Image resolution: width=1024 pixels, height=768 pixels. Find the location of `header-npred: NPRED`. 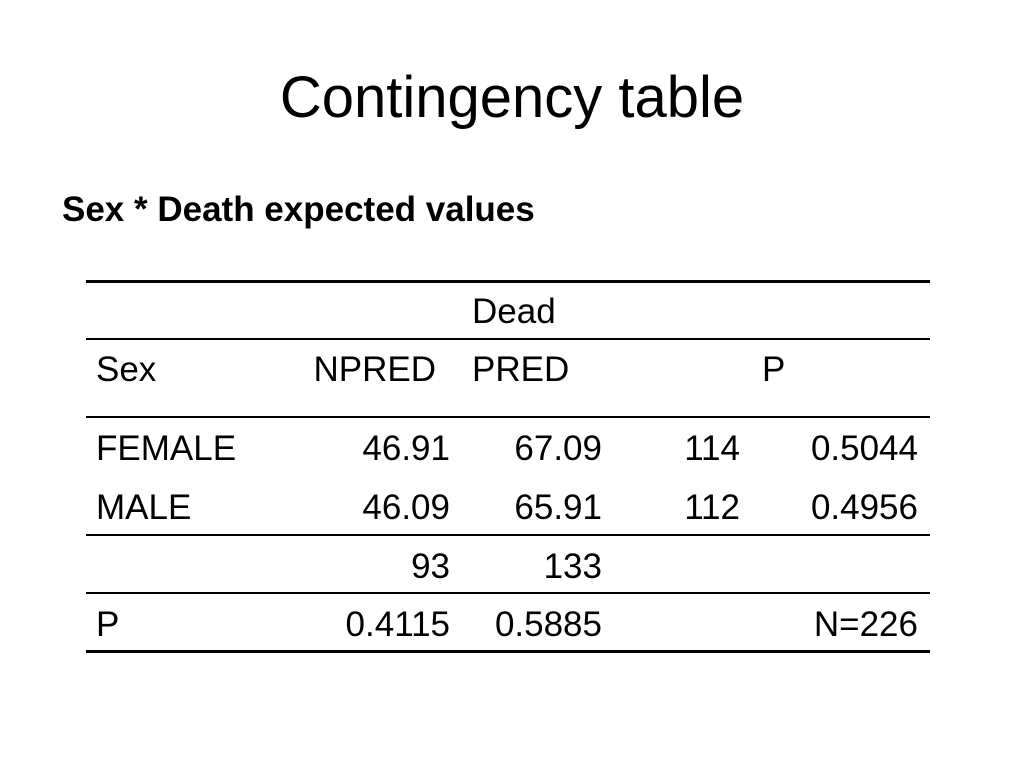

header-npred: NPRED is located at coordinates (374, 369).